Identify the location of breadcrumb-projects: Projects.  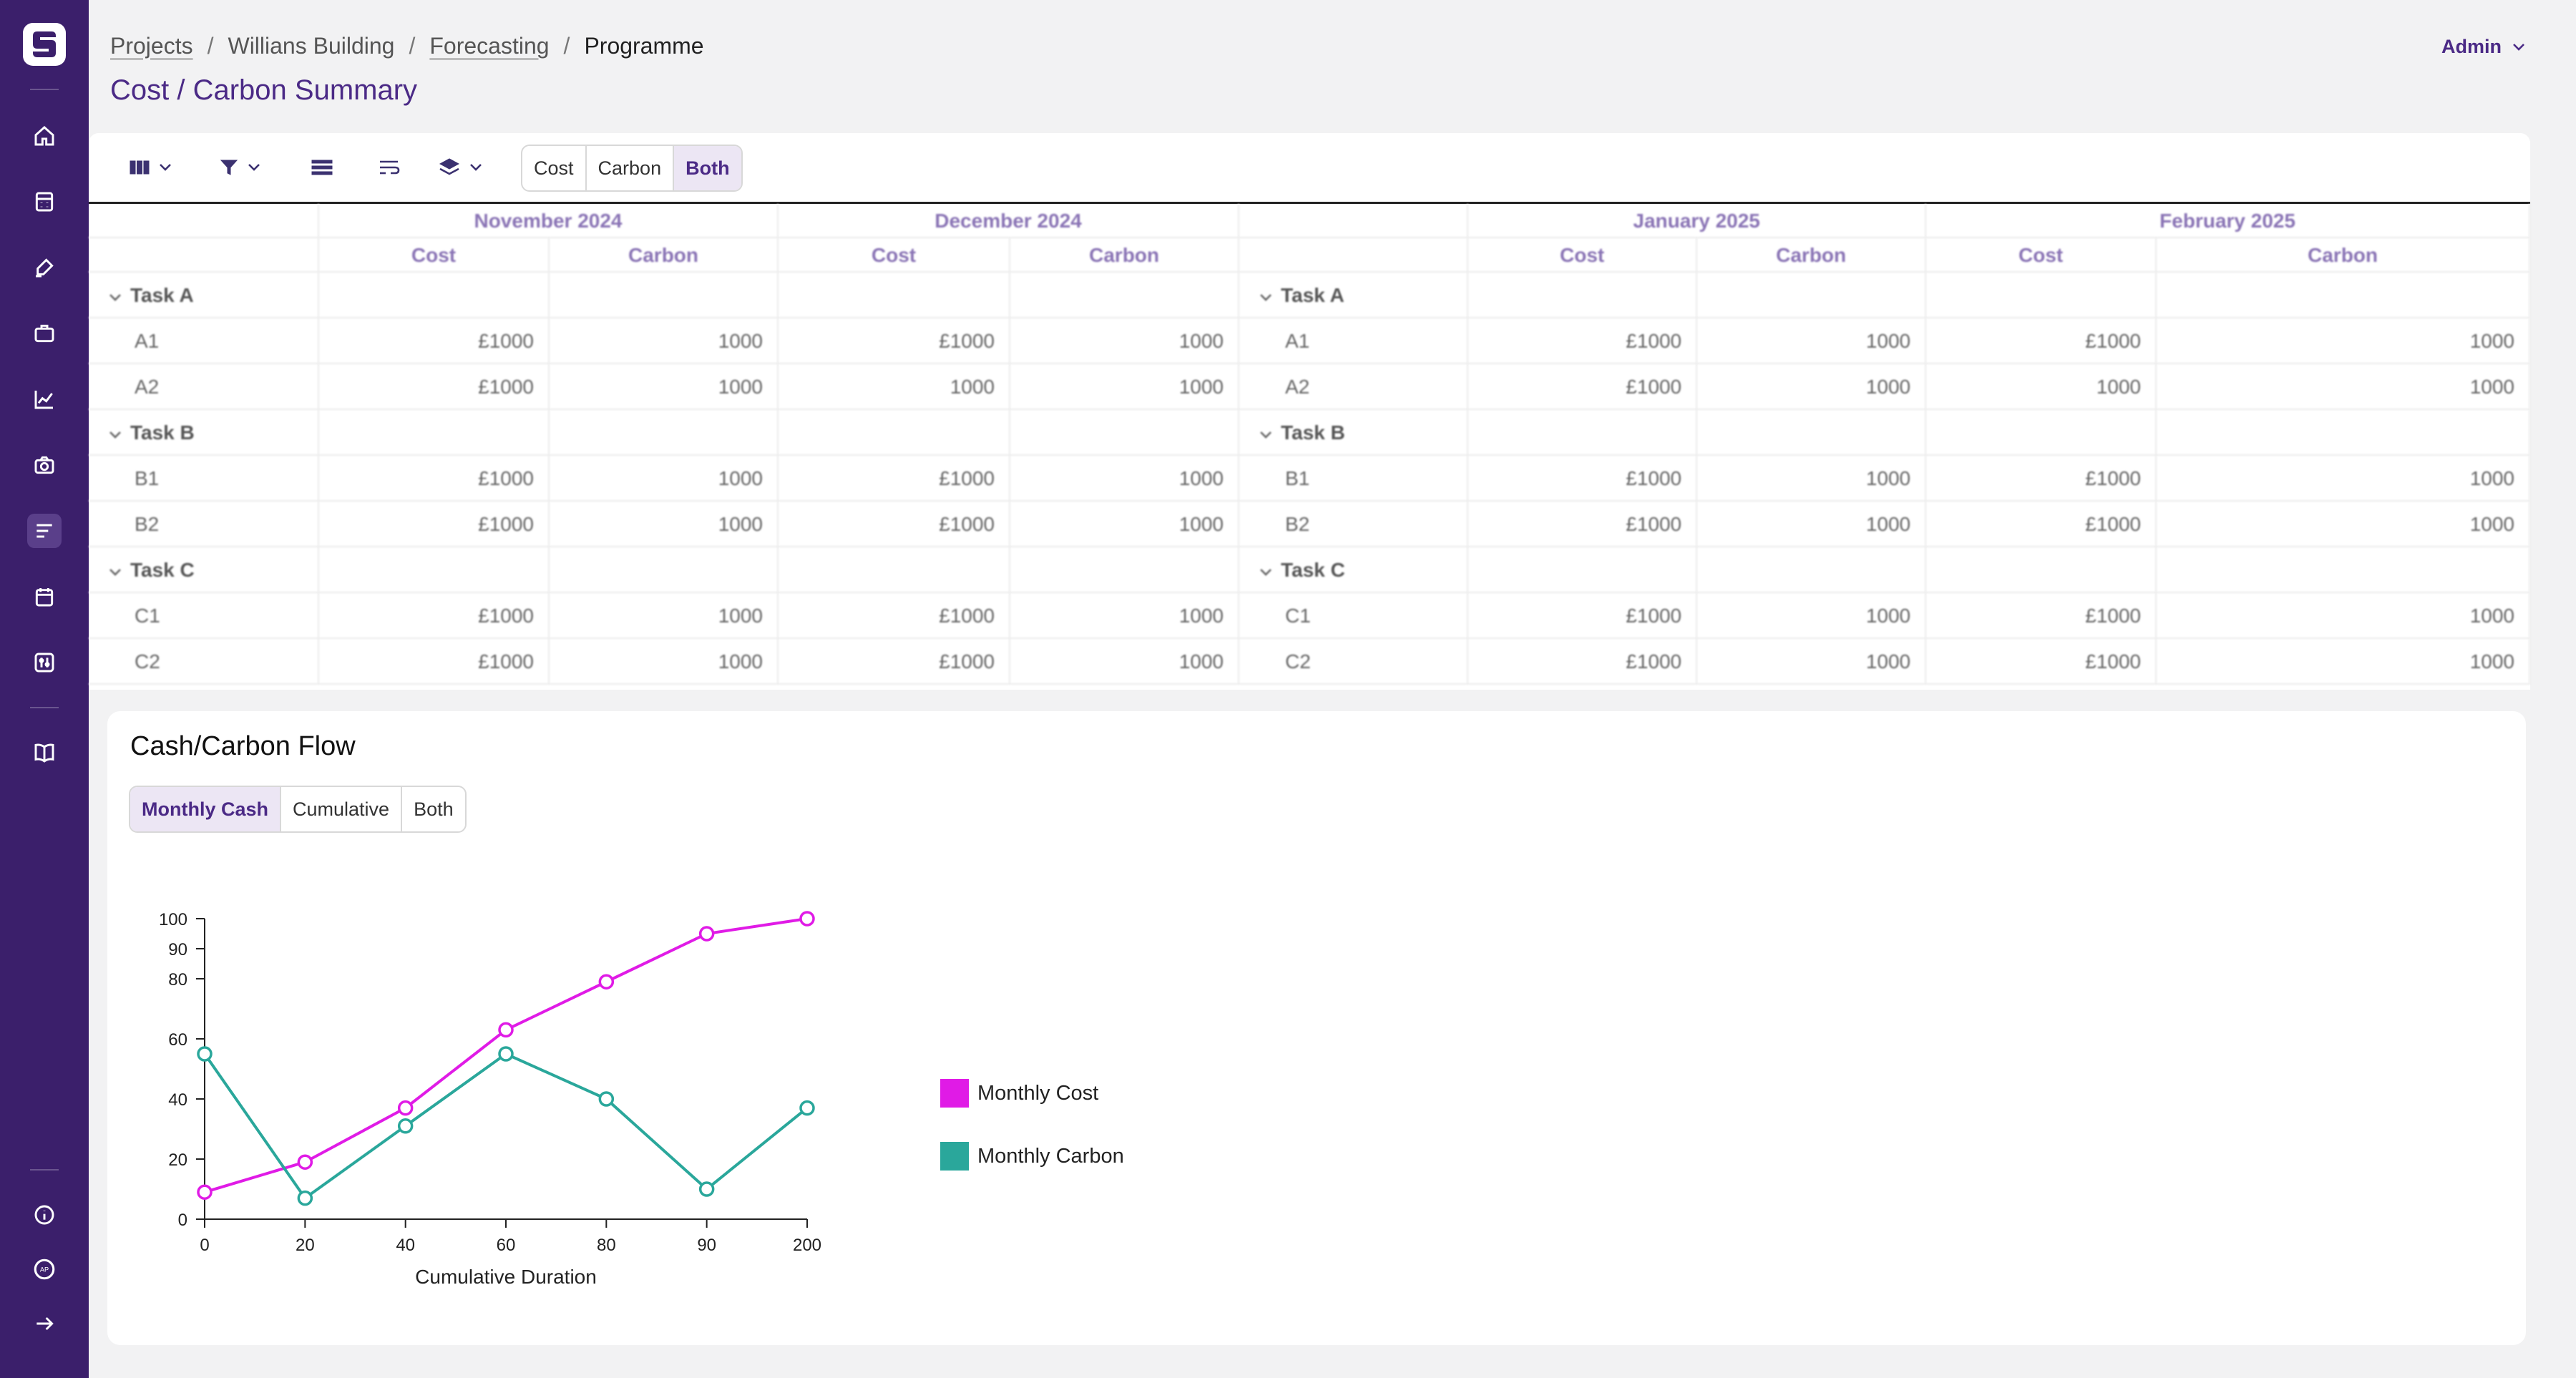
(151, 46).